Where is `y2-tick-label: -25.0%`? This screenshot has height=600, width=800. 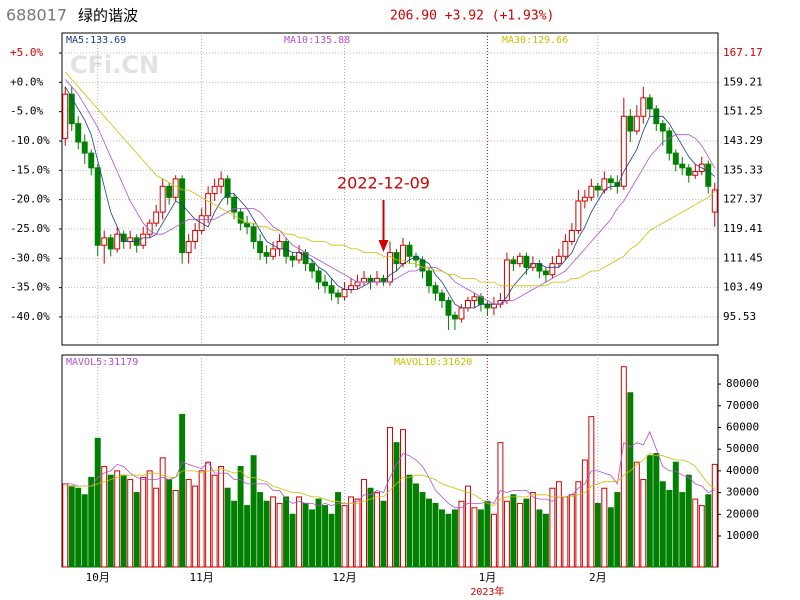
y2-tick-label: -25.0% is located at coordinates (30, 228).